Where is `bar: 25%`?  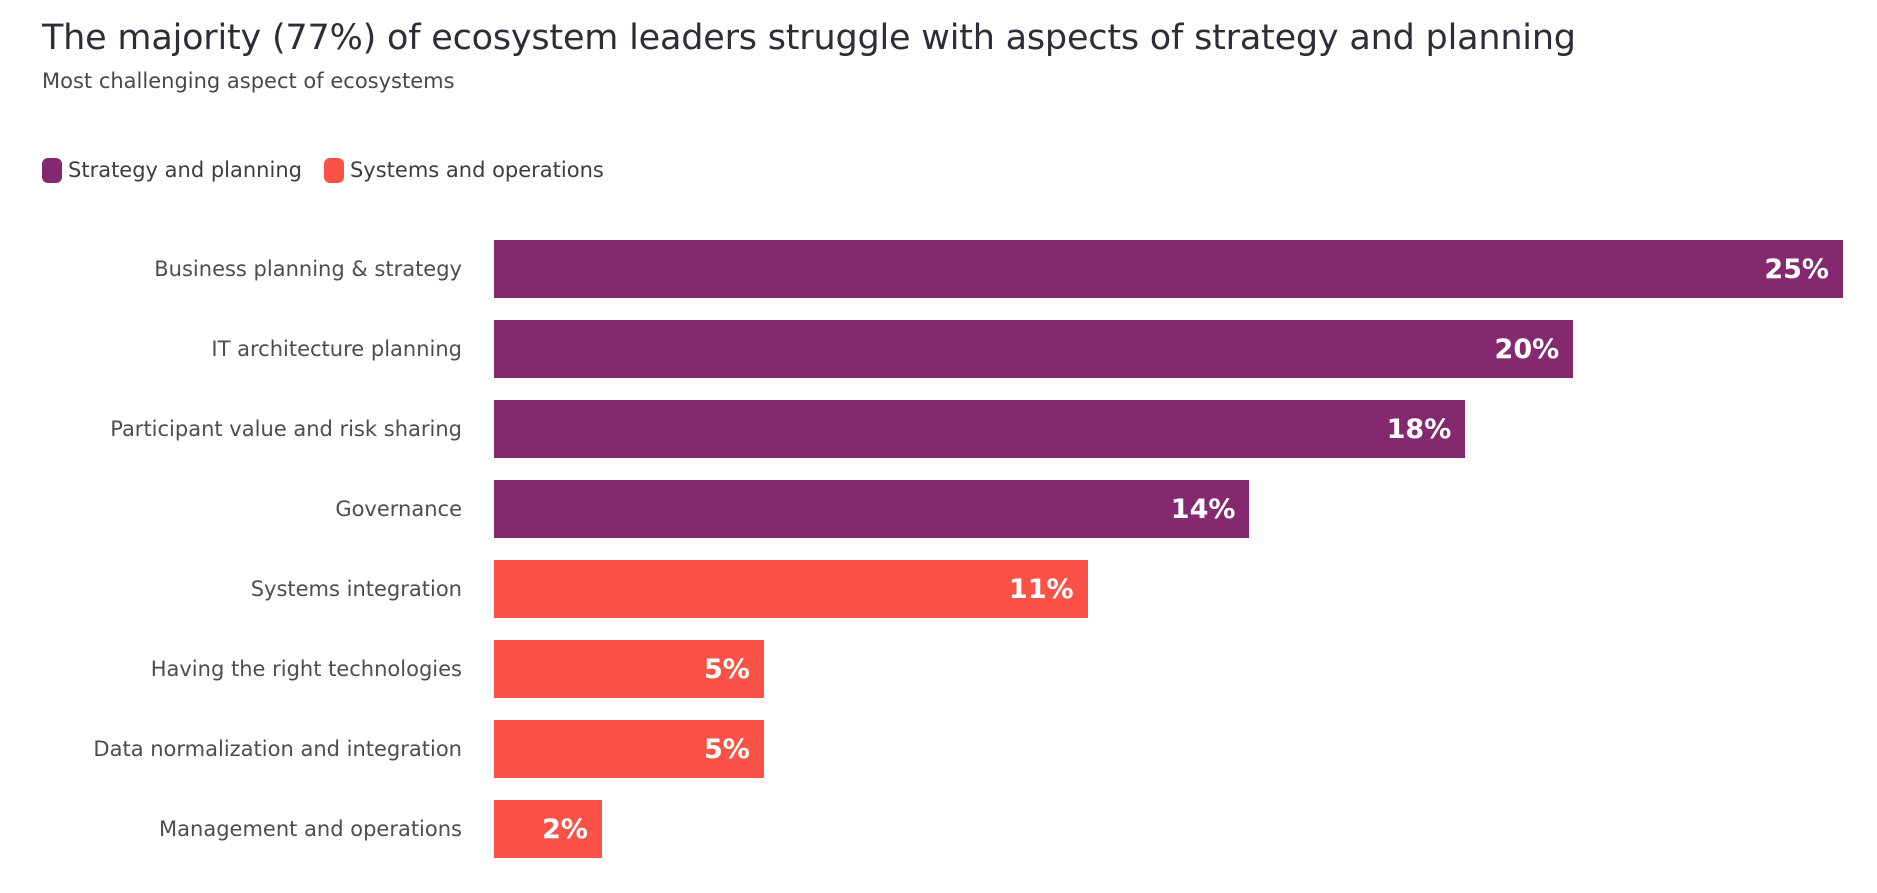 bar: 25% is located at coordinates (1168, 269).